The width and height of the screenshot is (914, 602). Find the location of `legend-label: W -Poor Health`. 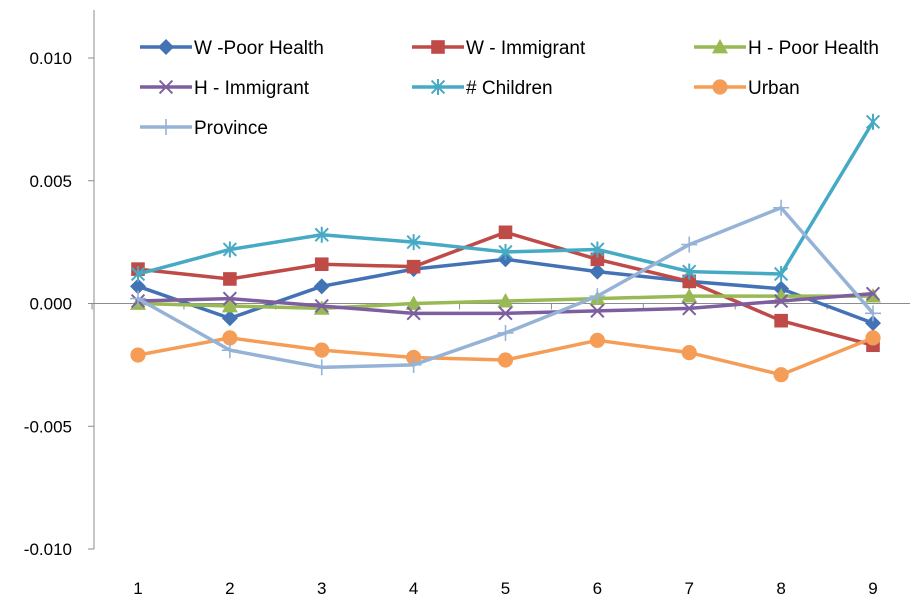

legend-label: W -Poor Health is located at coordinates (259, 48).